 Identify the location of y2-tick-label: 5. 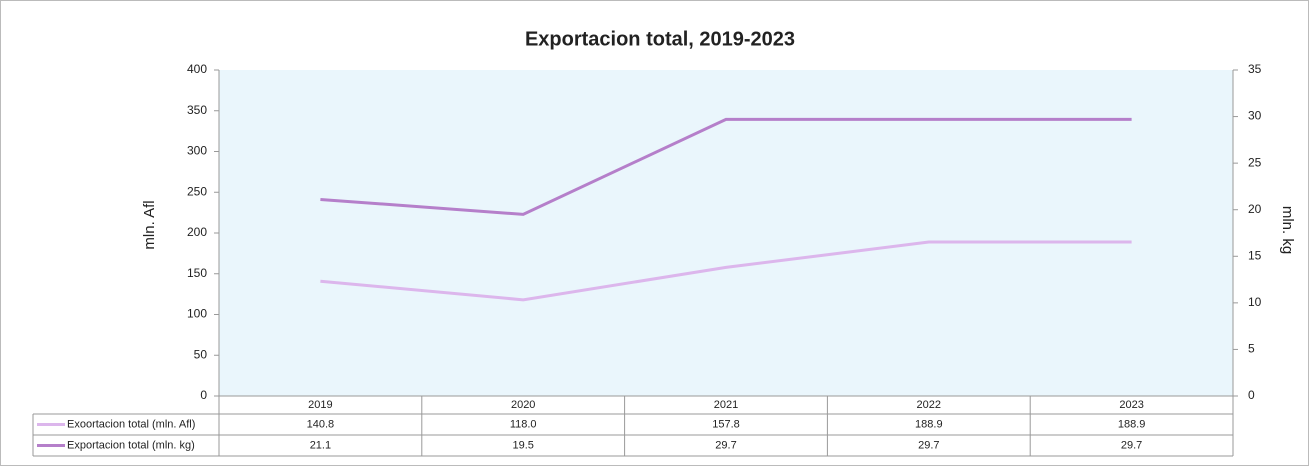
(1251, 349).